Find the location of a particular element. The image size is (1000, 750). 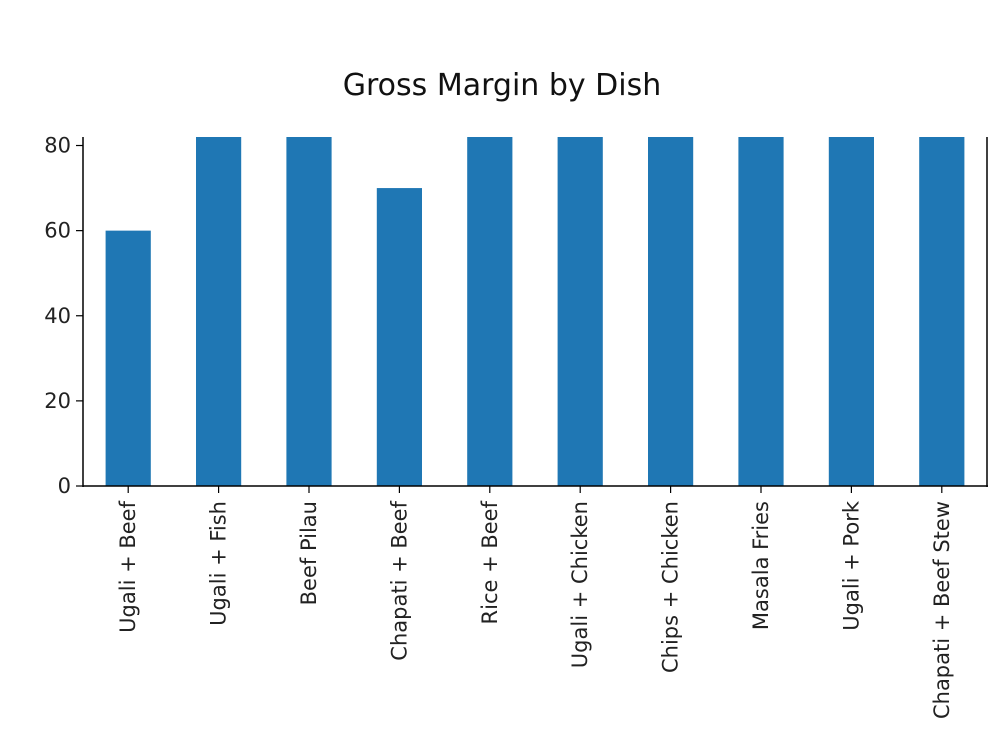

x-tick-label: Chapati + Beef is located at coordinates (399, 580).